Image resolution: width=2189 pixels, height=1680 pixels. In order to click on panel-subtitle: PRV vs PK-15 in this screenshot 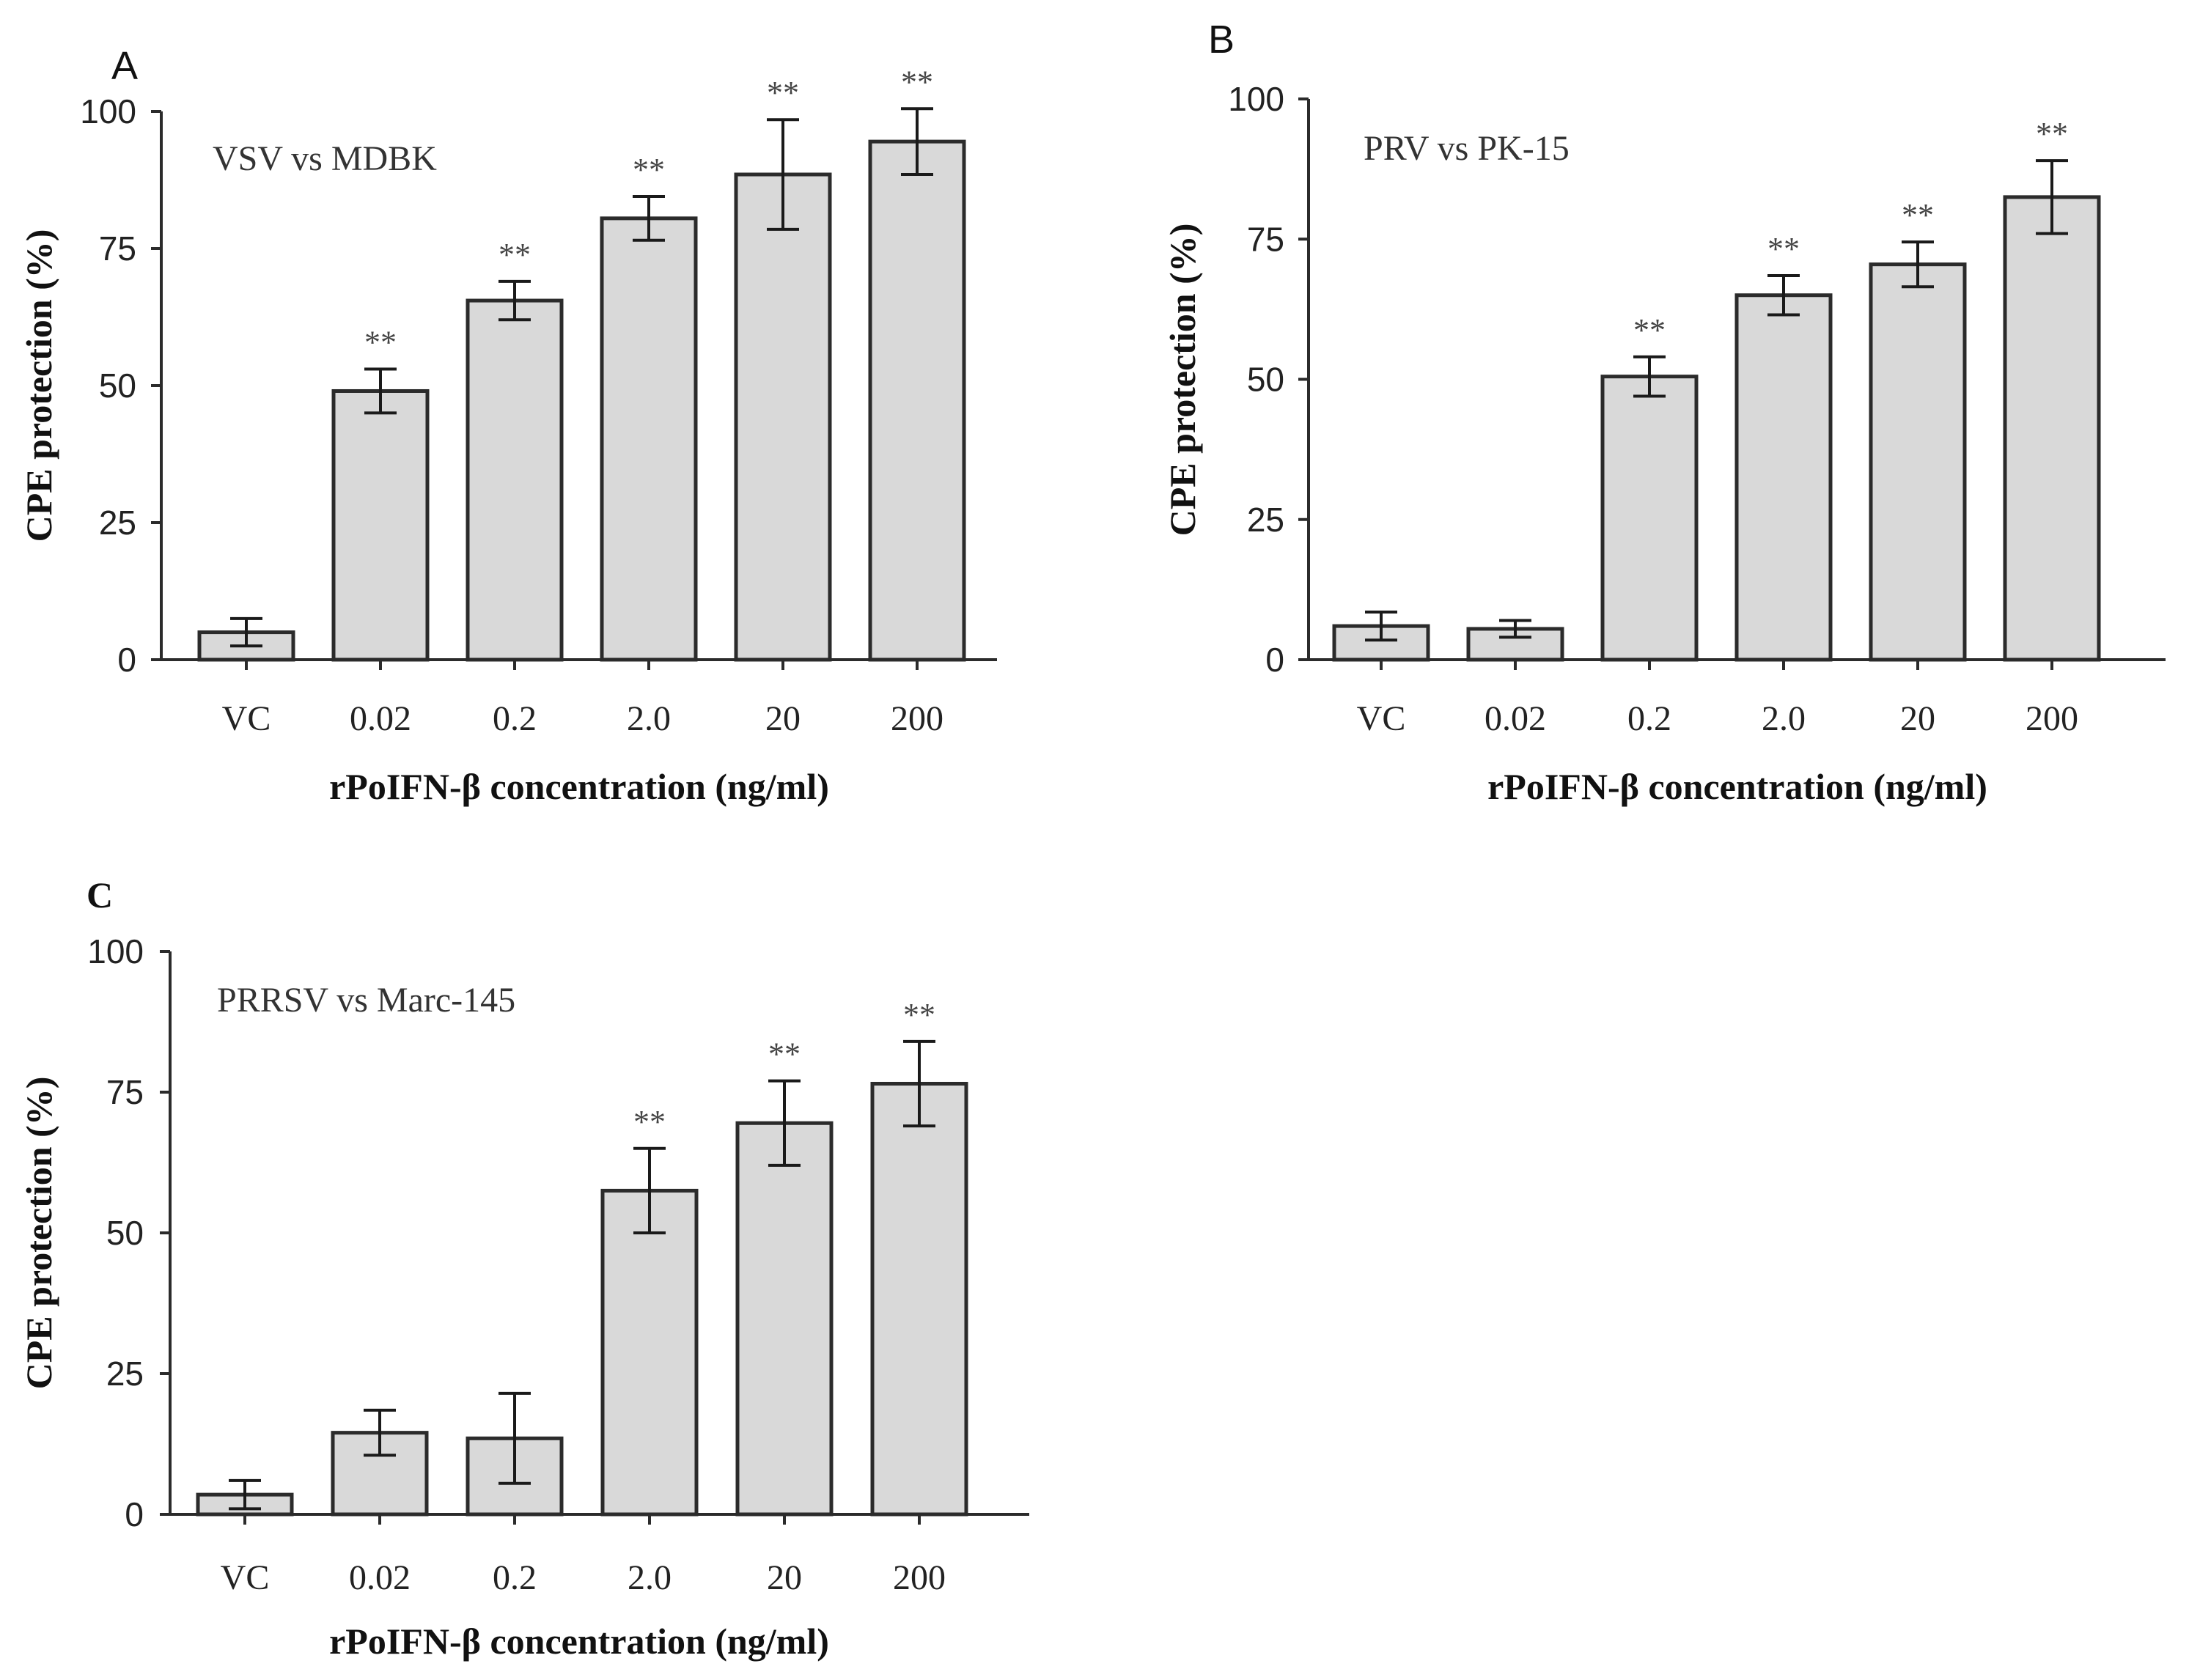, I will do `click(1467, 148)`.